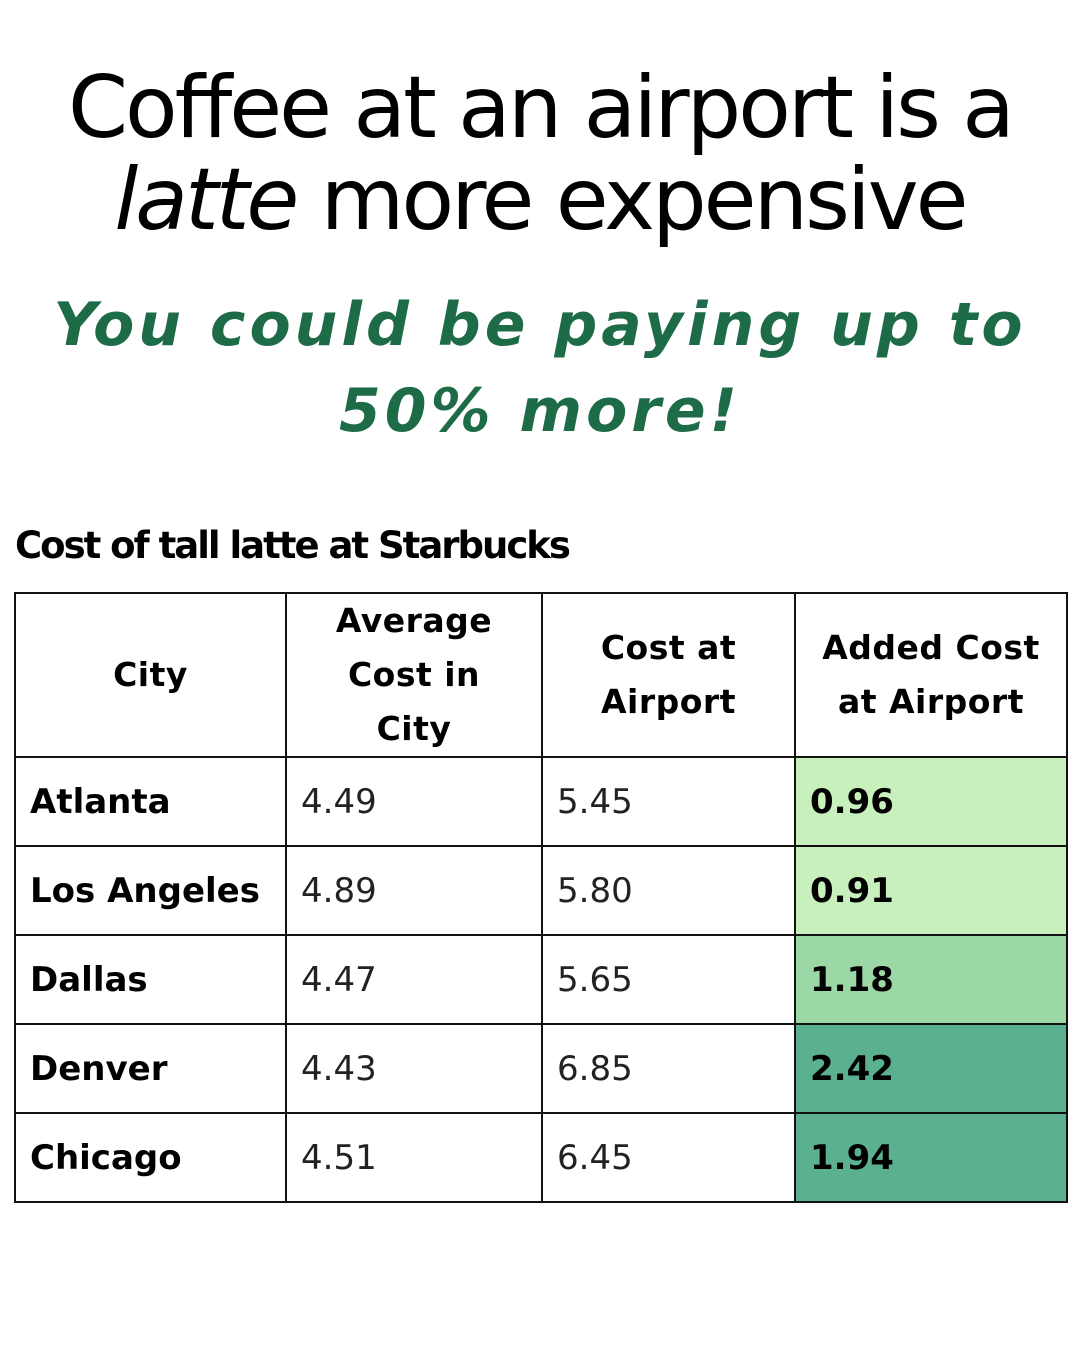 The width and height of the screenshot is (1080, 1350). What do you see at coordinates (668, 1157) in the screenshot?
I see `airport-cost-cell: 6.45` at bounding box center [668, 1157].